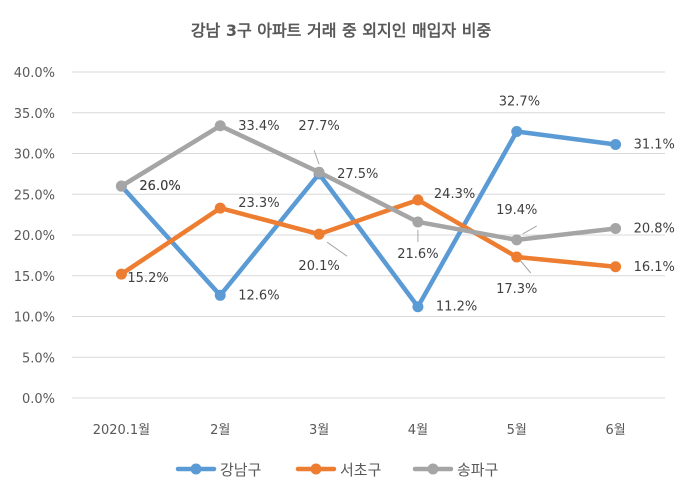  I want to click on legend-label: 강남구, so click(240, 470).